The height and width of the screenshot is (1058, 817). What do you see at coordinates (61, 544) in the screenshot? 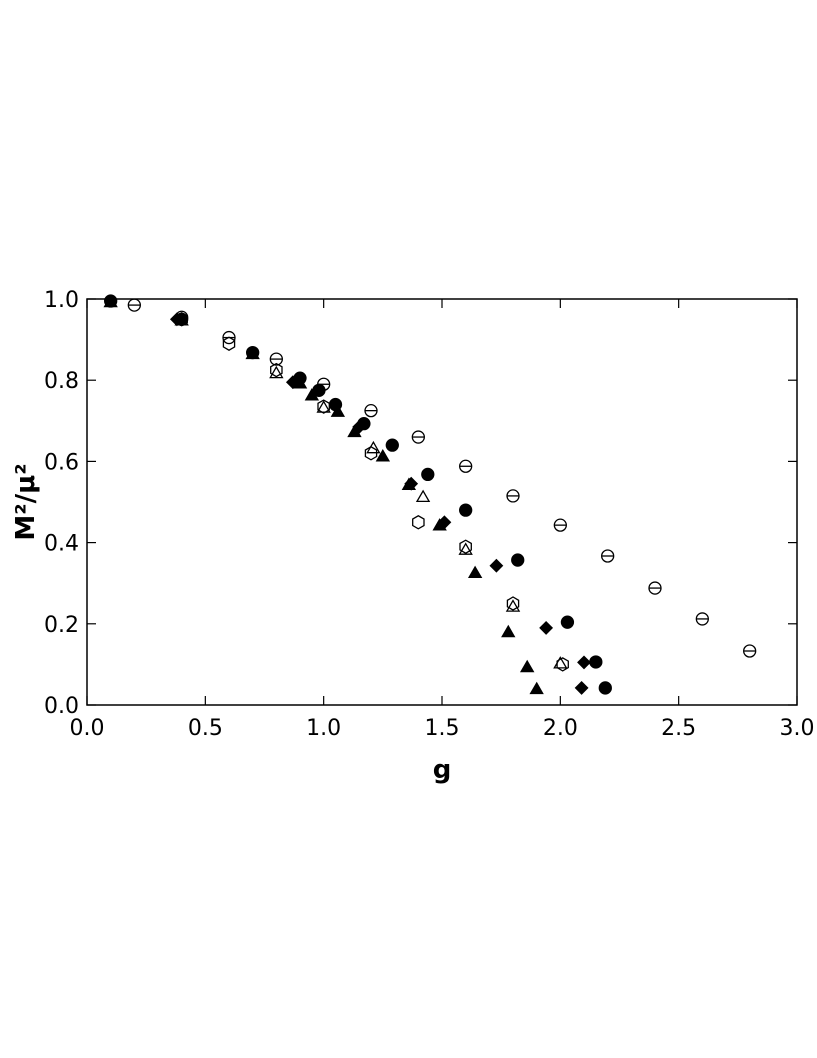
I see `y-tick-label: 0.4` at bounding box center [61, 544].